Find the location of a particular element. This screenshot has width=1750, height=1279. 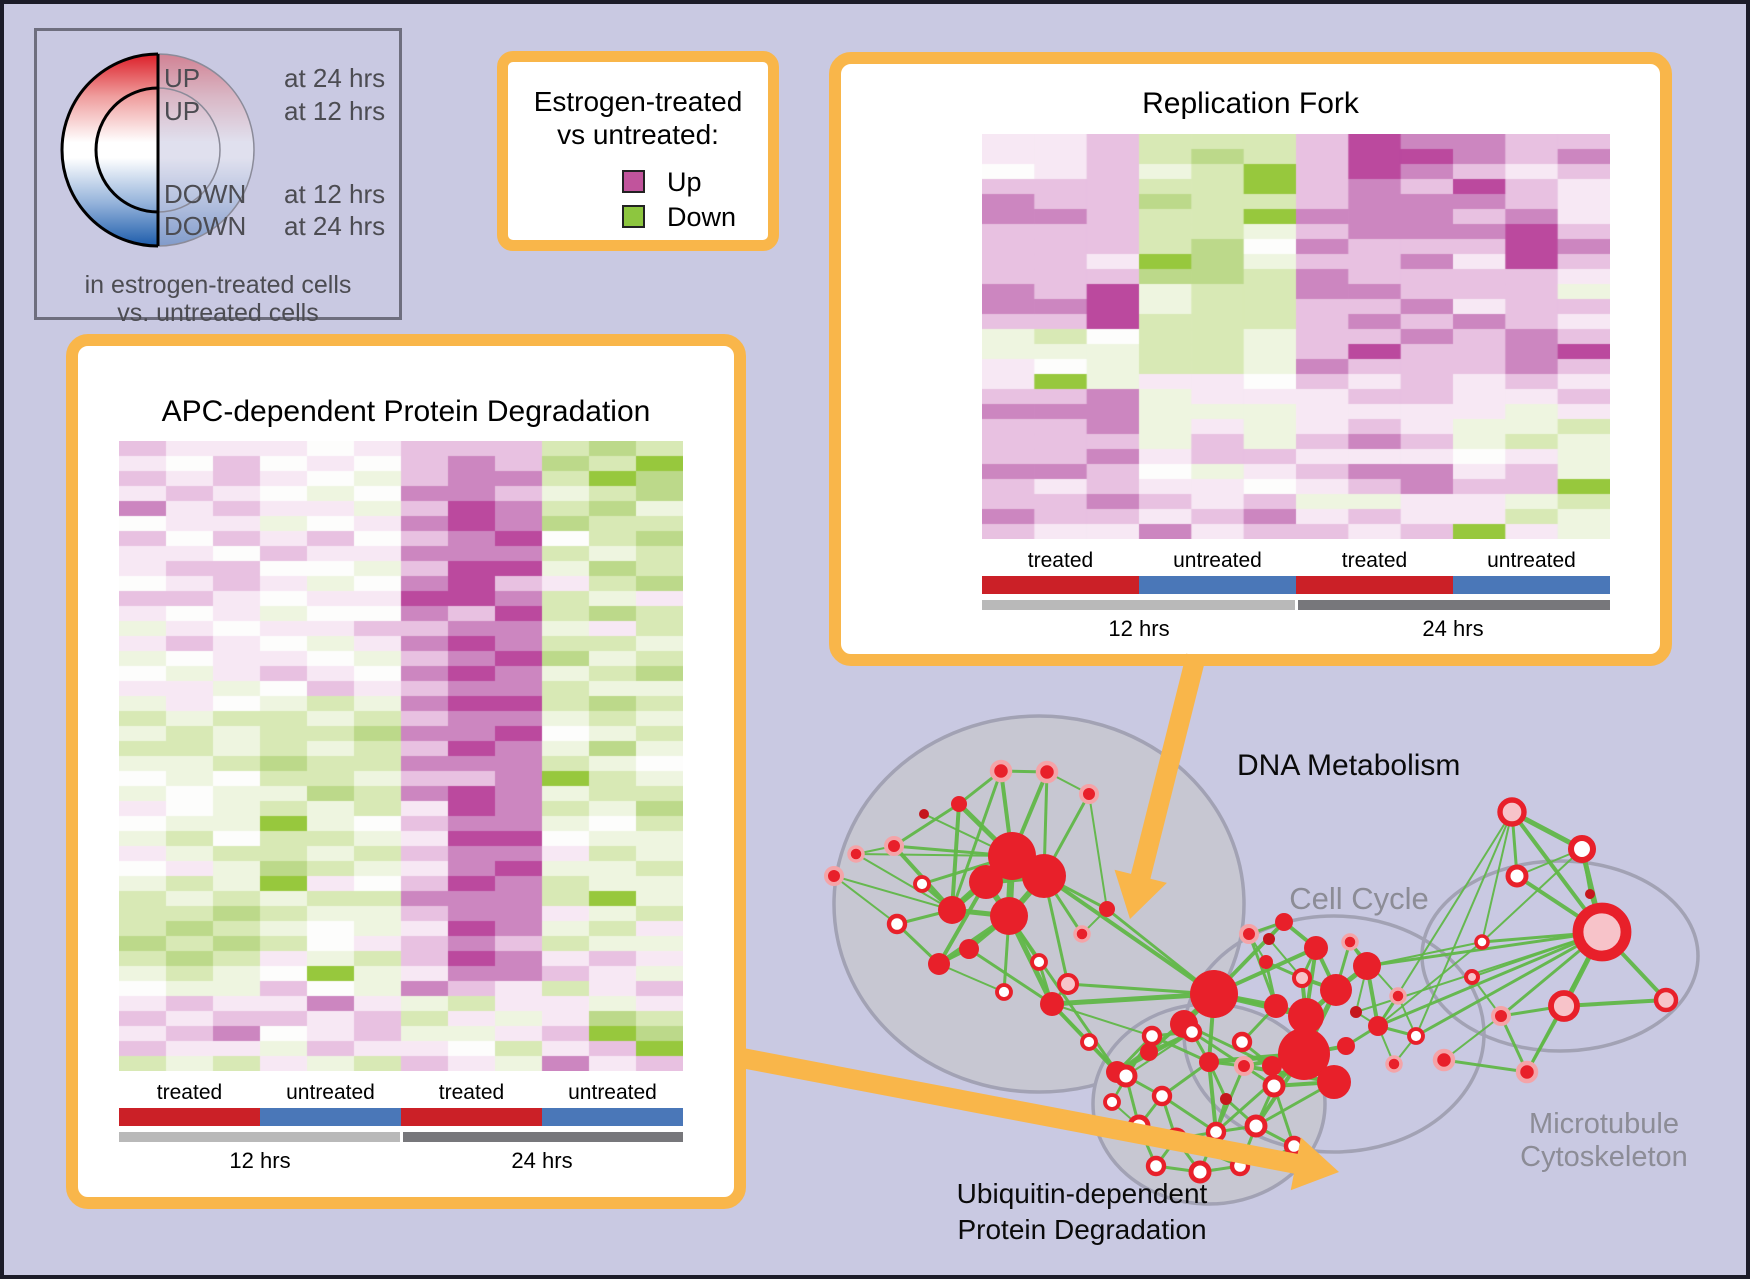

time-label: 24 hrs is located at coordinates (1453, 628).